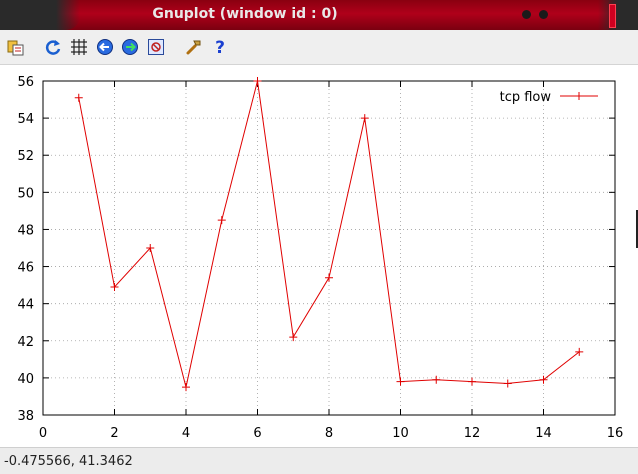 This screenshot has height=474, width=638. Describe the element at coordinates (25, 268) in the screenshot. I see `y-tick-label: 46` at that location.